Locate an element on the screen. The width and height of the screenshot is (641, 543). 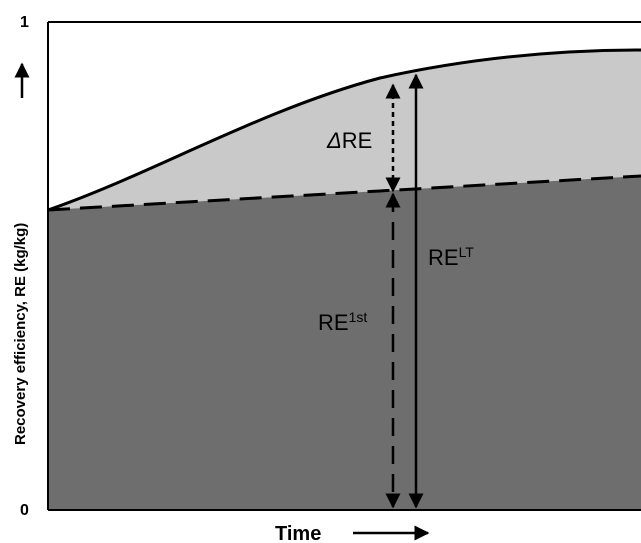
delta-re-label: ΔRE is located at coordinates (349, 140).